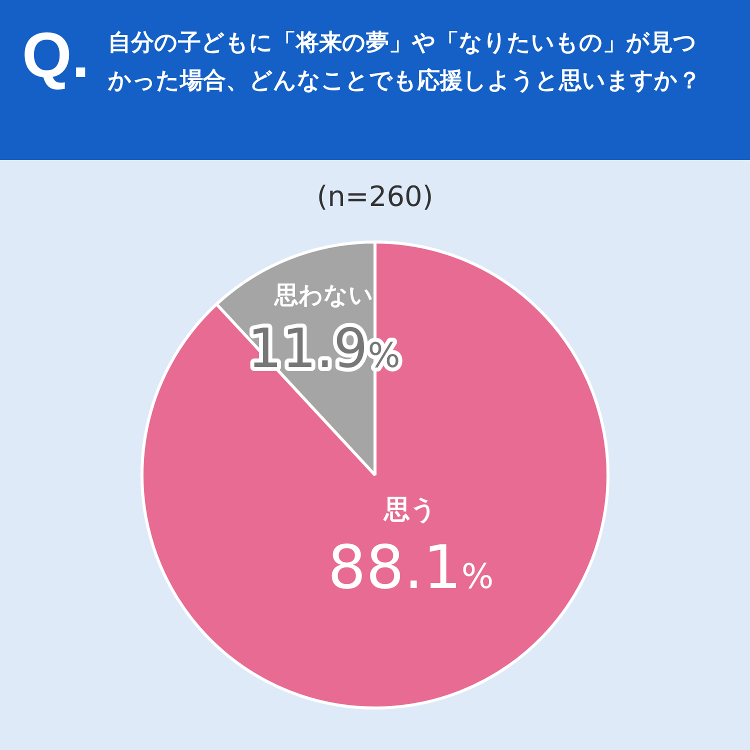  What do you see at coordinates (405, 62) in the screenshot?
I see `chart-title: 自分の子どもに「将来の夢」や「なりたいもの」が見つかった場合、どんなことでも応援しようと思いますか？` at bounding box center [405, 62].